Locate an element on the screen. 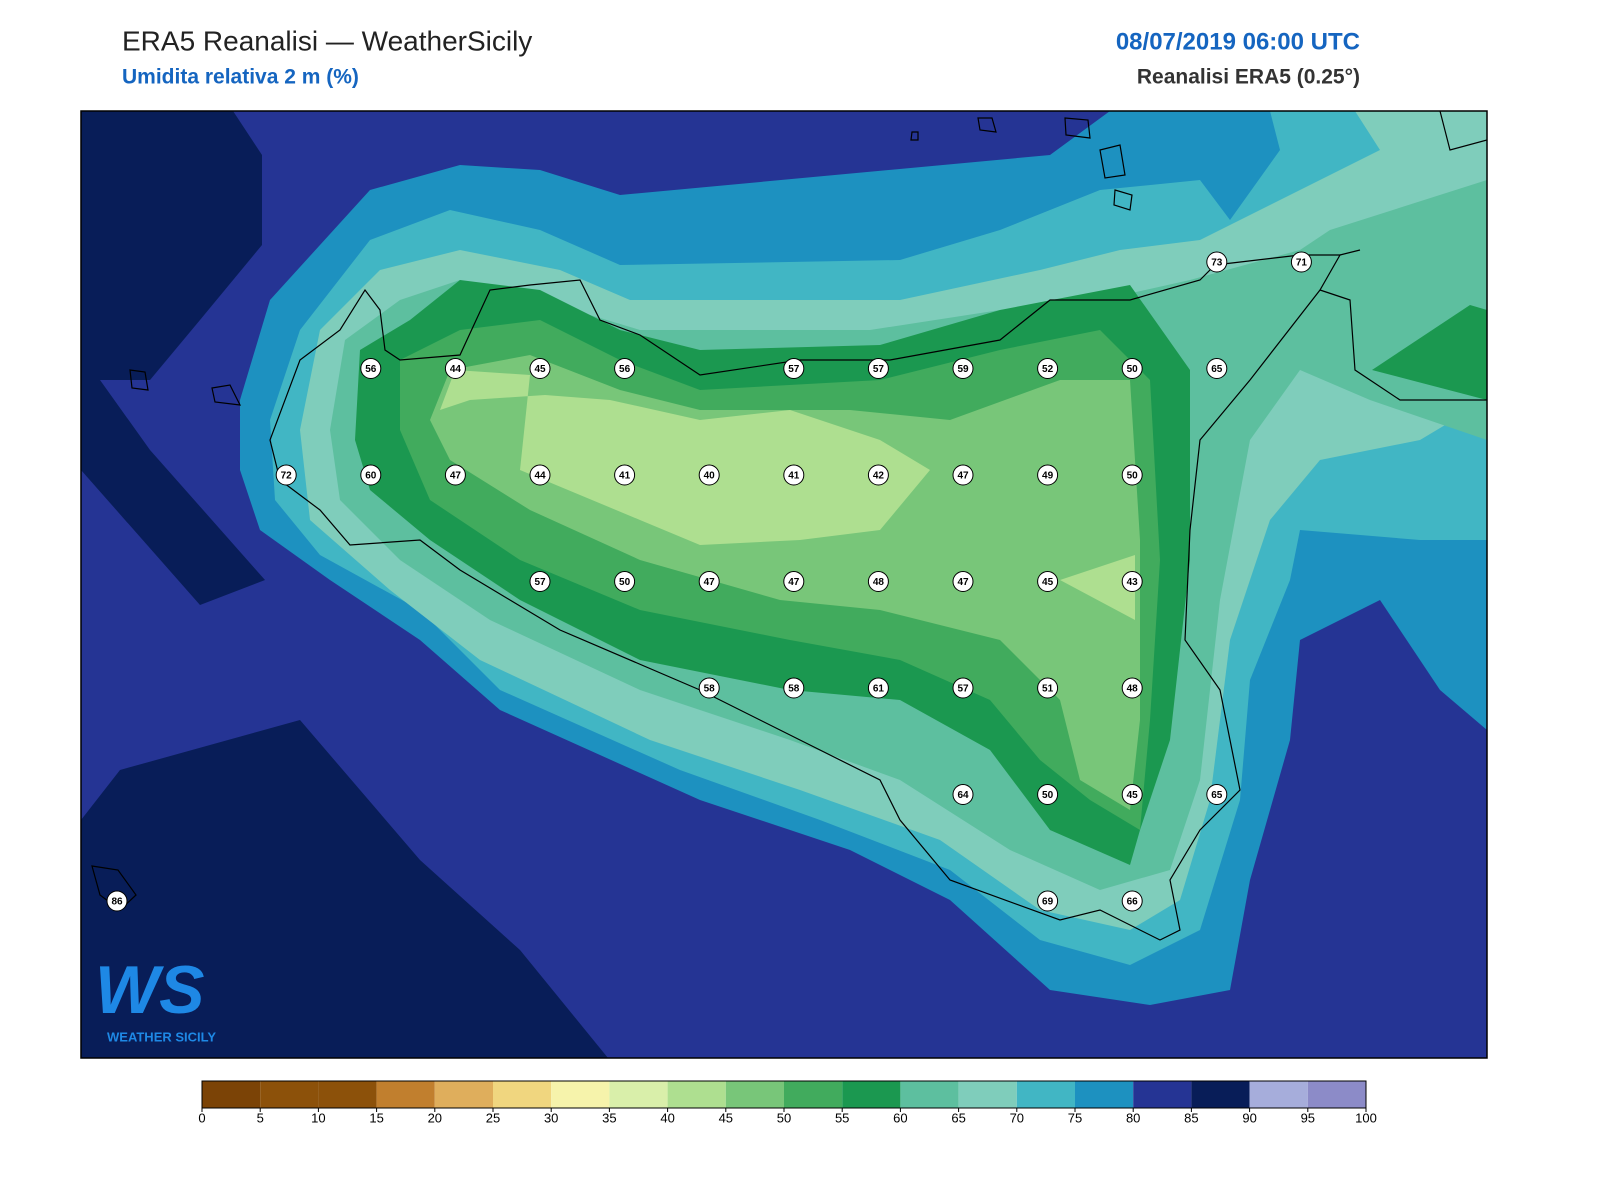 The width and height of the screenshot is (1600, 1200). coastline is located at coordinates (1403, 256).